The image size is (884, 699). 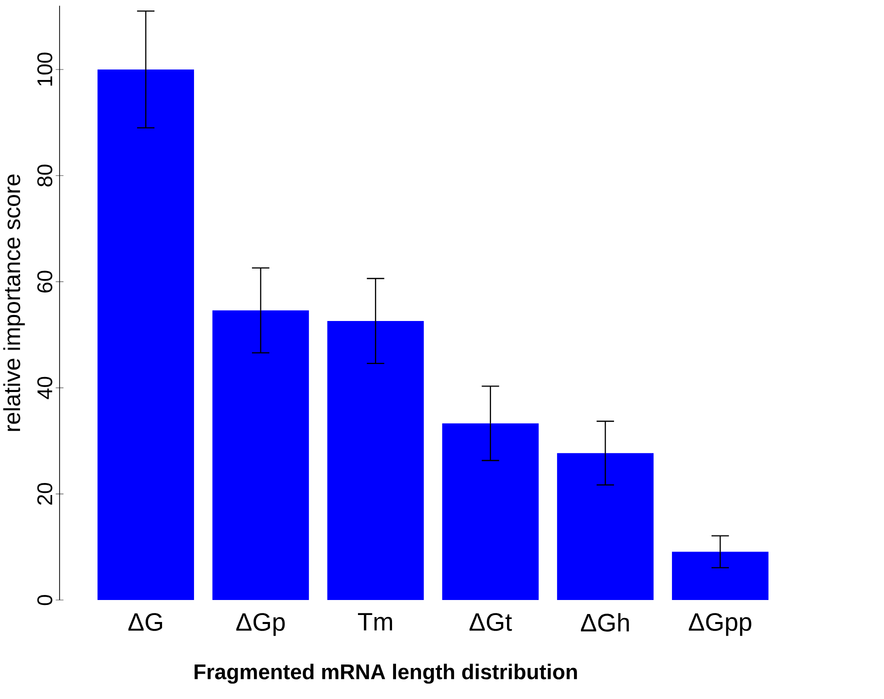 I want to click on x-tick-label: ΔGh, so click(x=604, y=622).